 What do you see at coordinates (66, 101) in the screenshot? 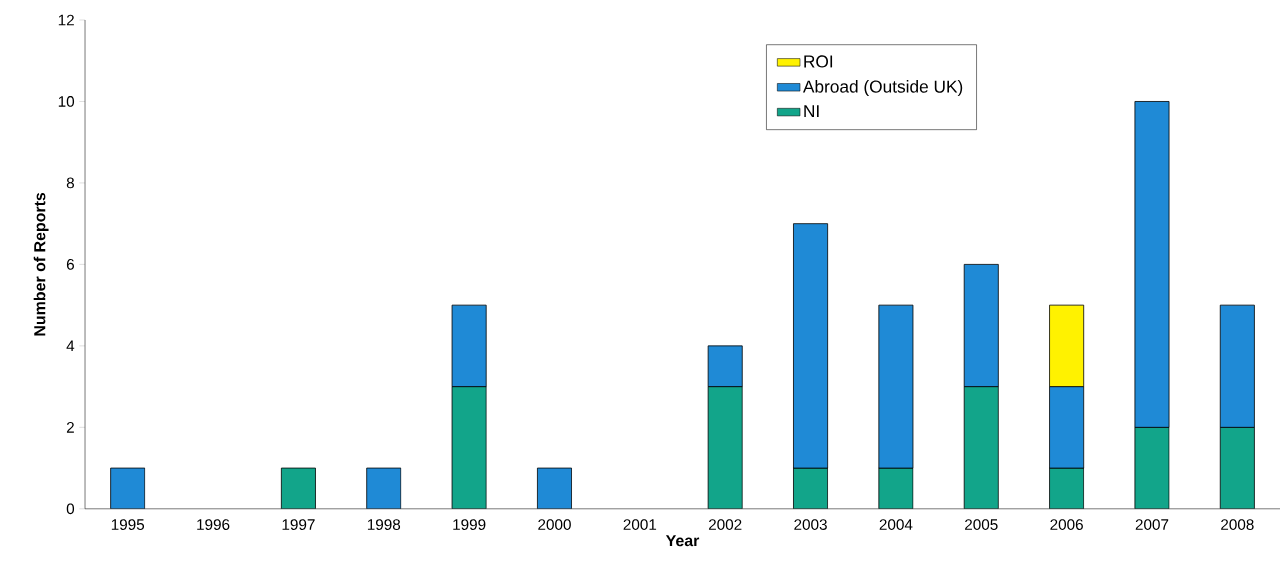
I see `y-tick-label: 10` at bounding box center [66, 101].